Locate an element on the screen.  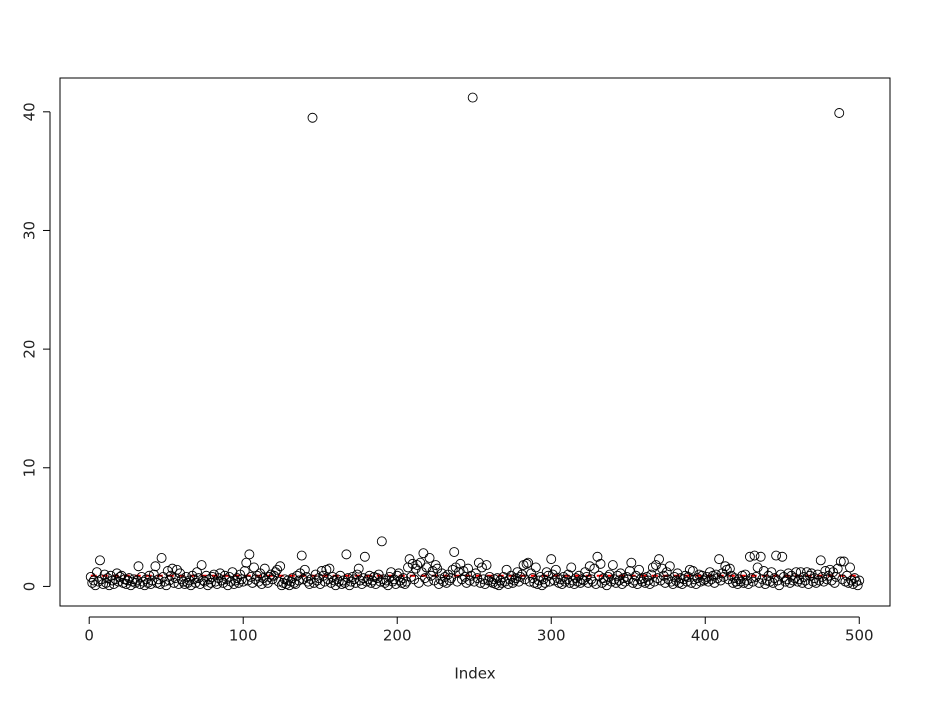
x-tick-label: 200 is located at coordinates (397, 636).